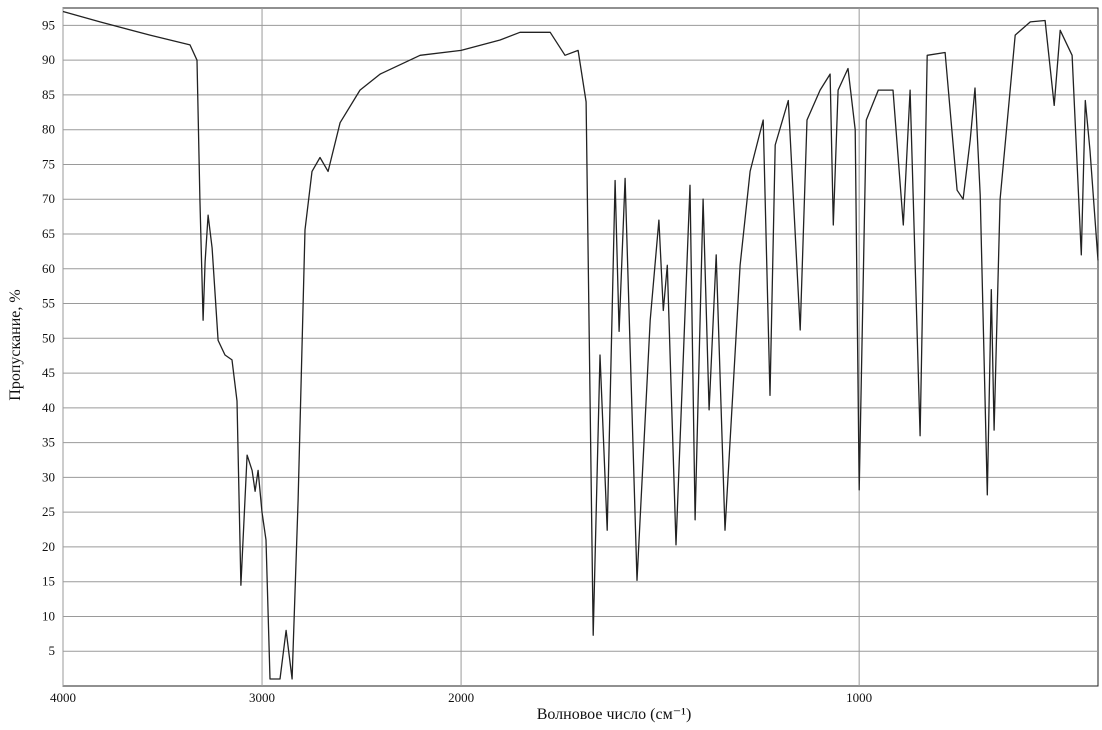 Image resolution: width=1102 pixels, height=730 pixels. I want to click on y-tick-label: 25, so click(48, 511).